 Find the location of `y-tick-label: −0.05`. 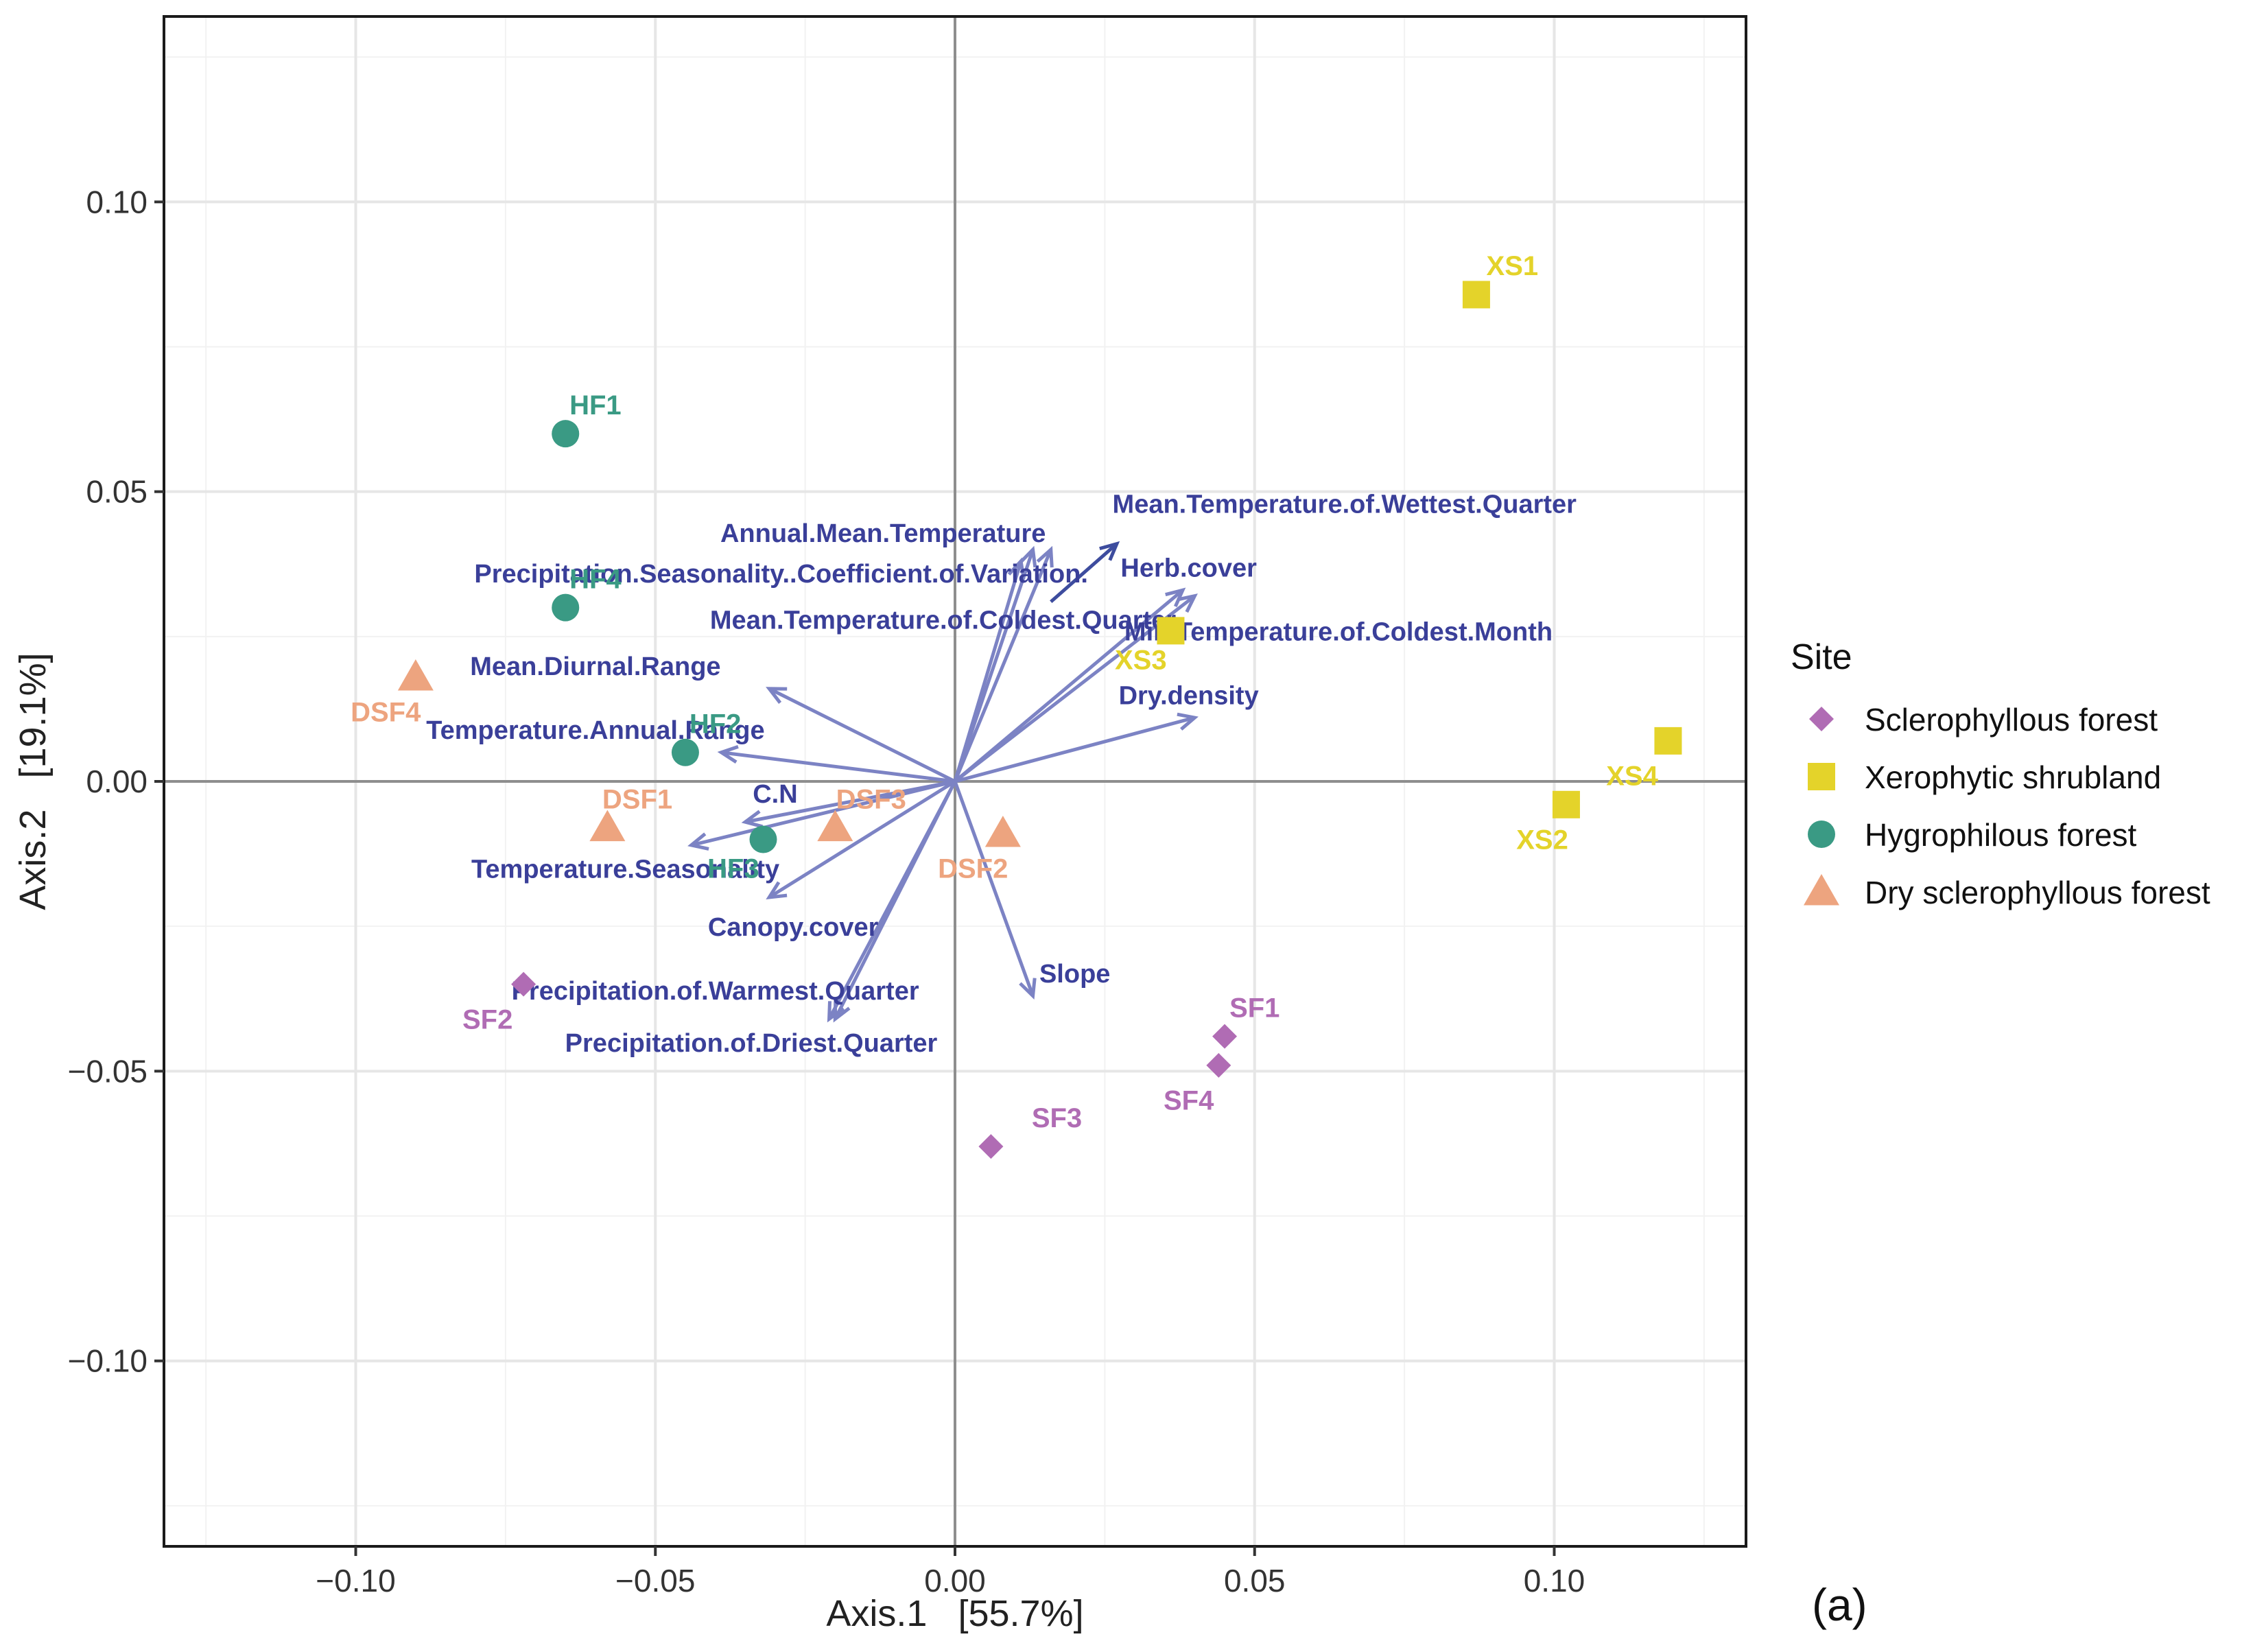

y-tick-label: −0.05 is located at coordinates (108, 1071).